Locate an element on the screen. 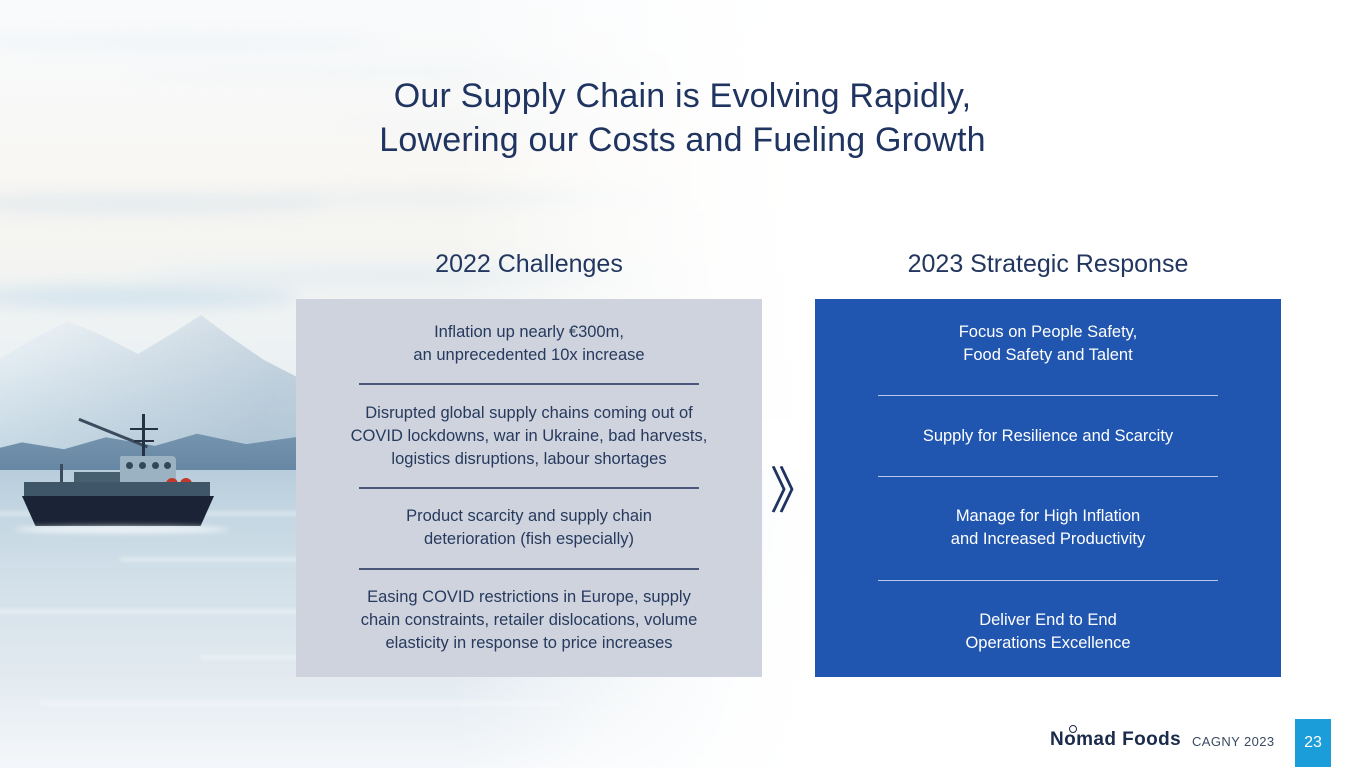  challenge-item-line: Product scarcity and supply chain is located at coordinates (529, 516).